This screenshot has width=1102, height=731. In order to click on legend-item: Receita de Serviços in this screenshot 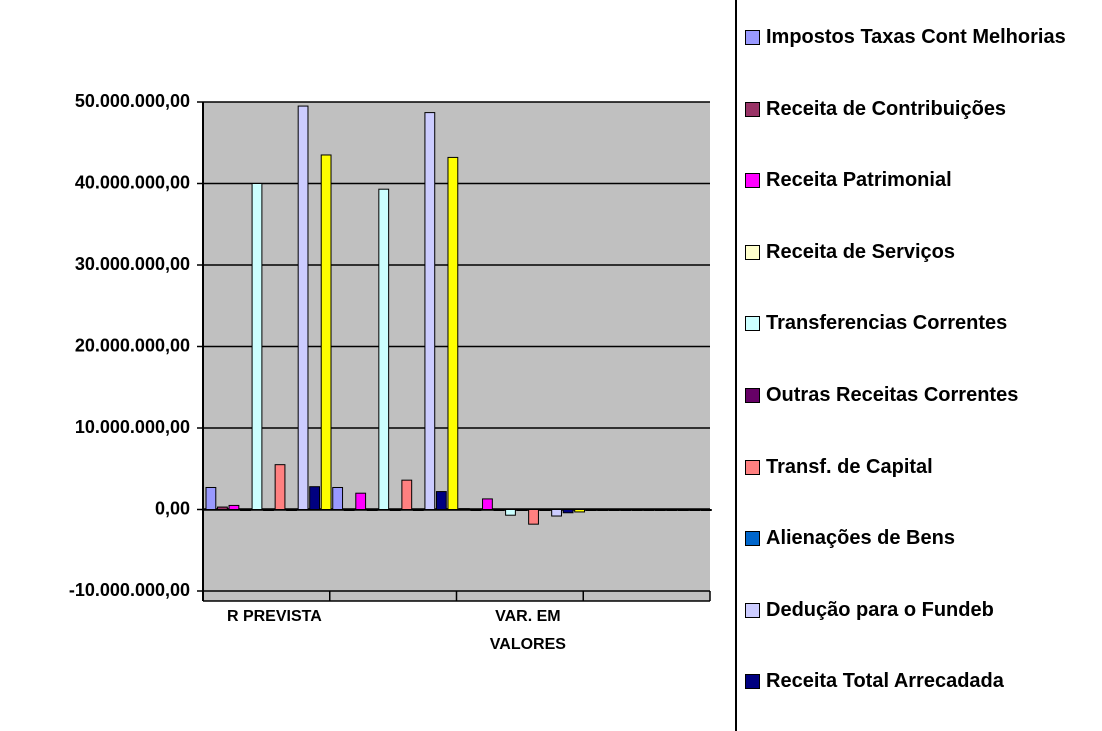, I will do `click(920, 252)`.